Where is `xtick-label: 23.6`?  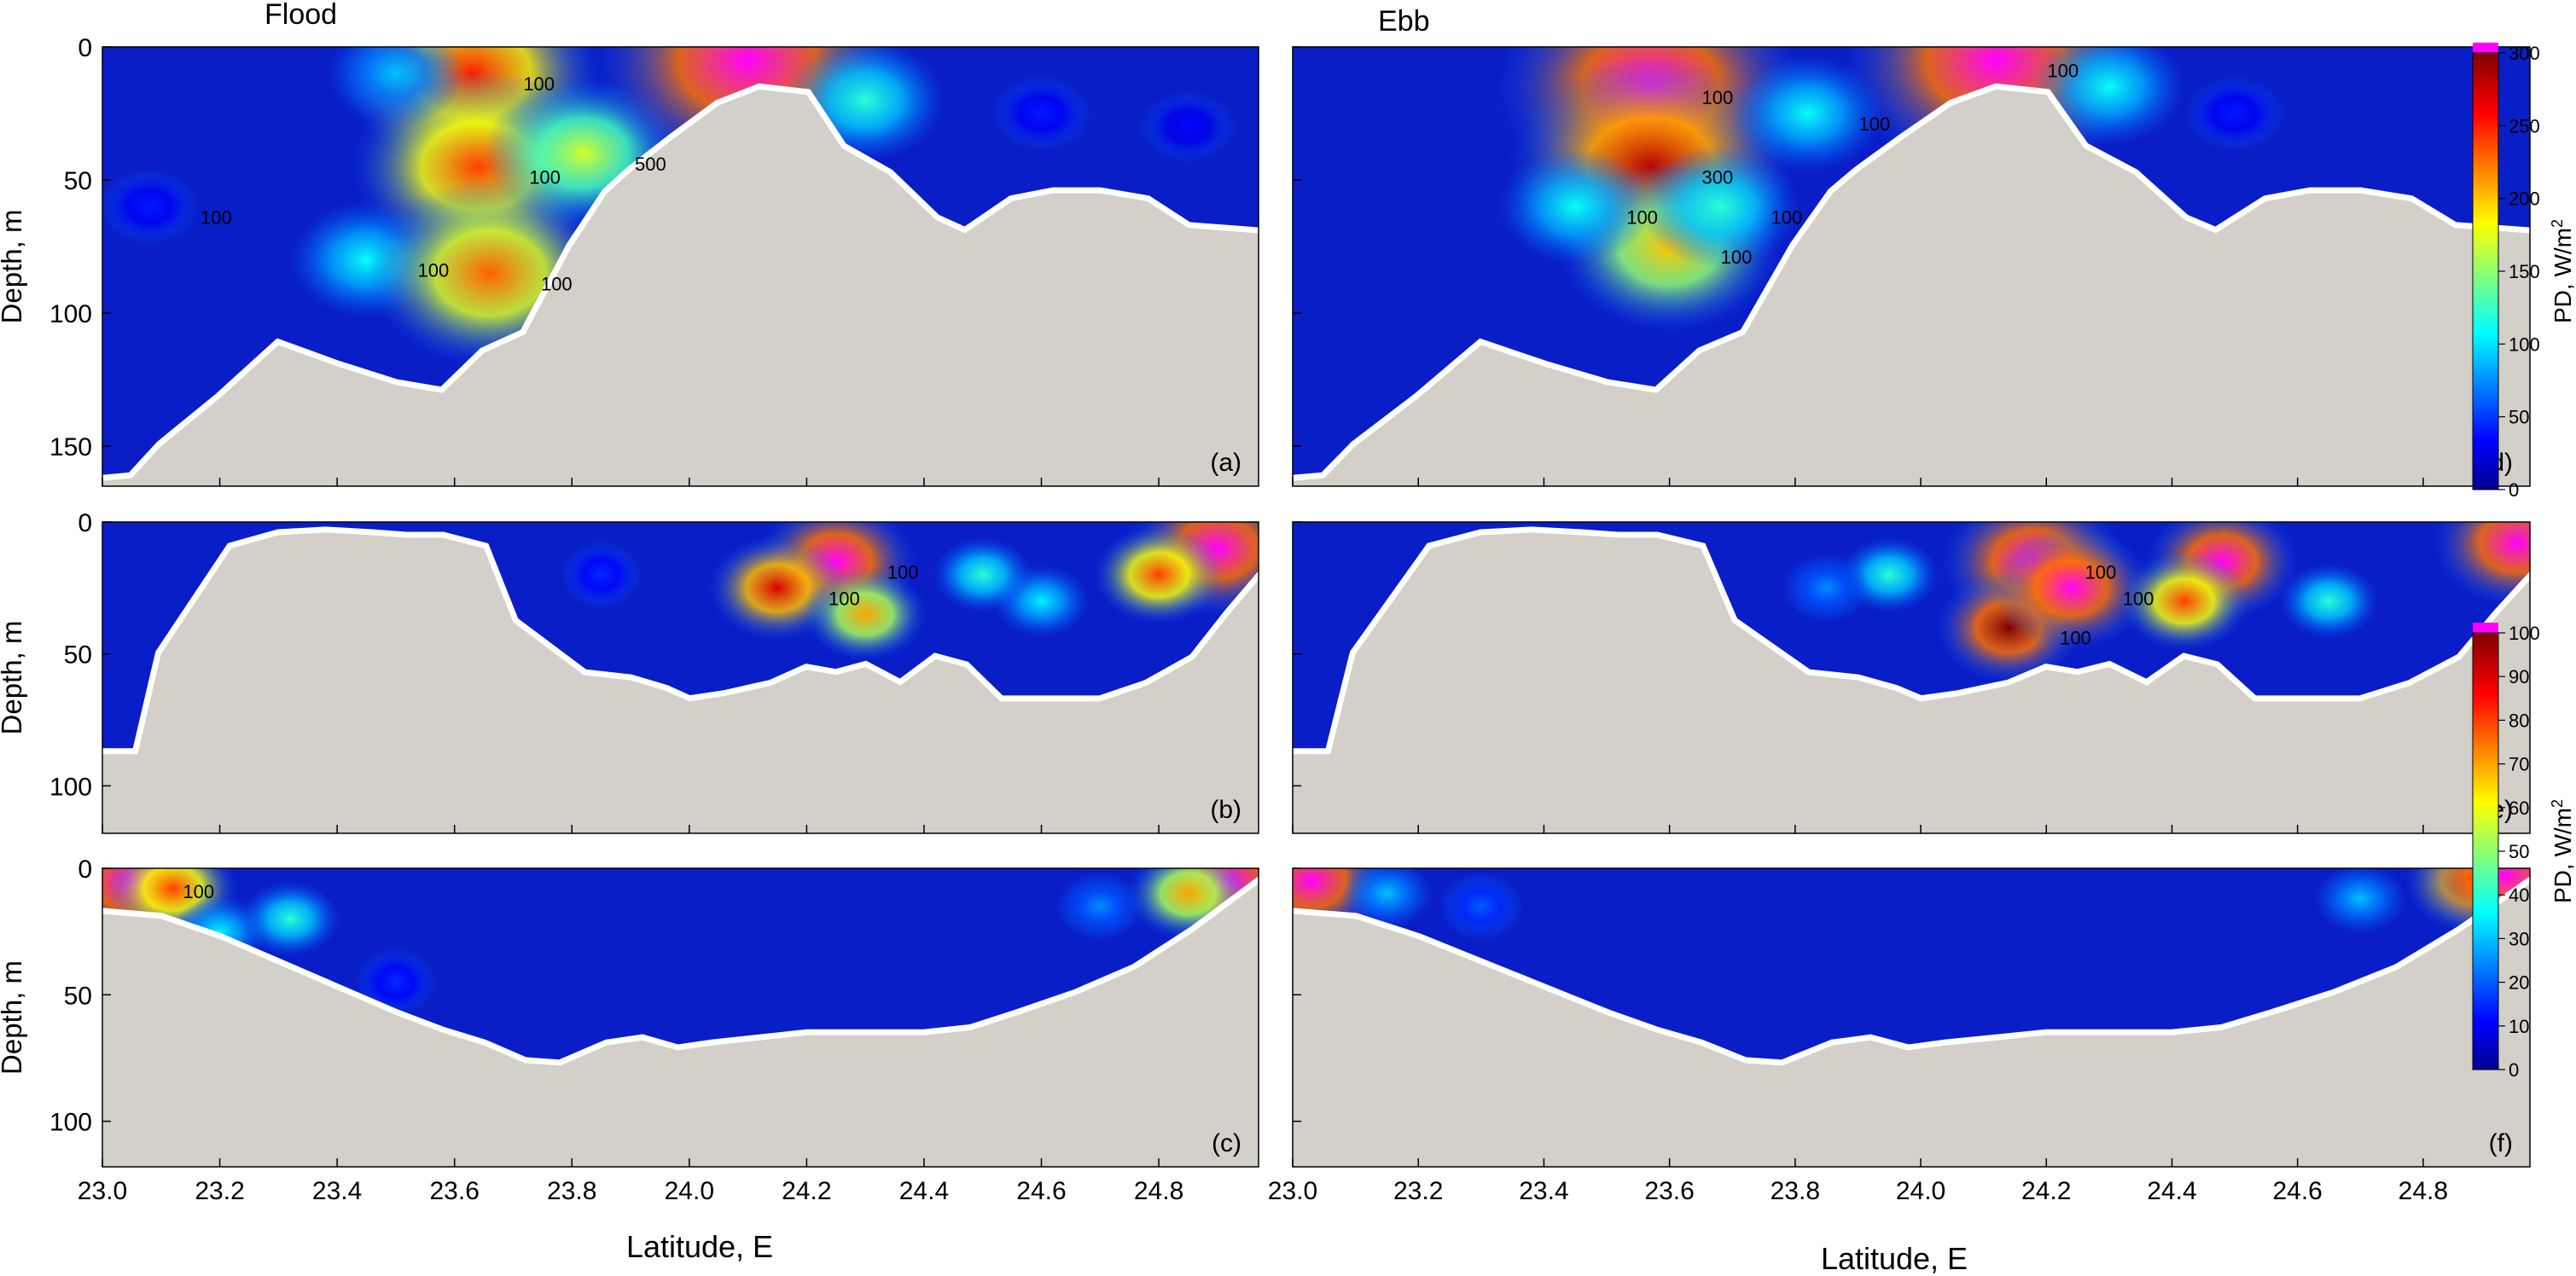
xtick-label: 23.6 is located at coordinates (1669, 1191).